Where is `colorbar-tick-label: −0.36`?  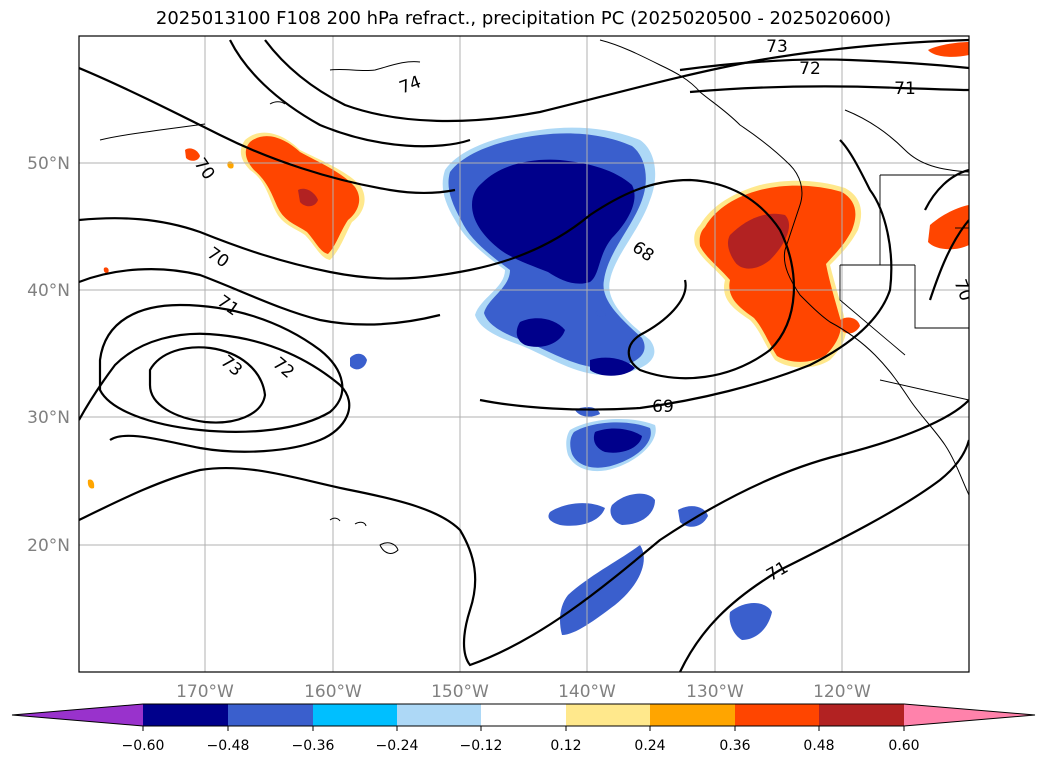
colorbar-tick-label: −0.36 is located at coordinates (313, 746).